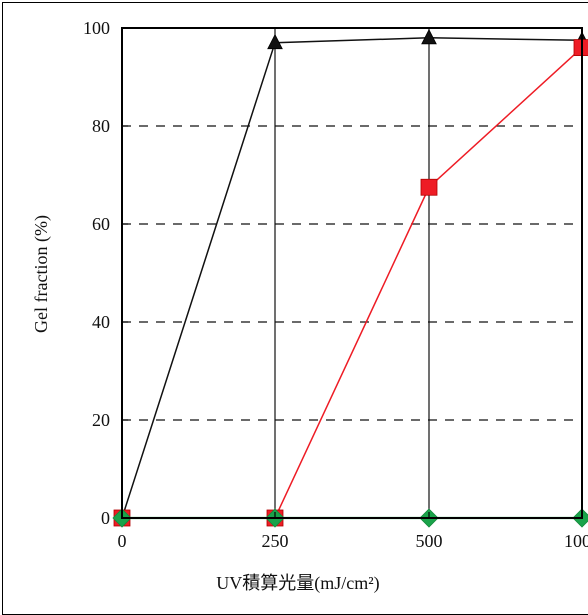 The height and width of the screenshot is (615, 588). Describe the element at coordinates (101, 224) in the screenshot. I see `y-tick-label-60: 60` at that location.